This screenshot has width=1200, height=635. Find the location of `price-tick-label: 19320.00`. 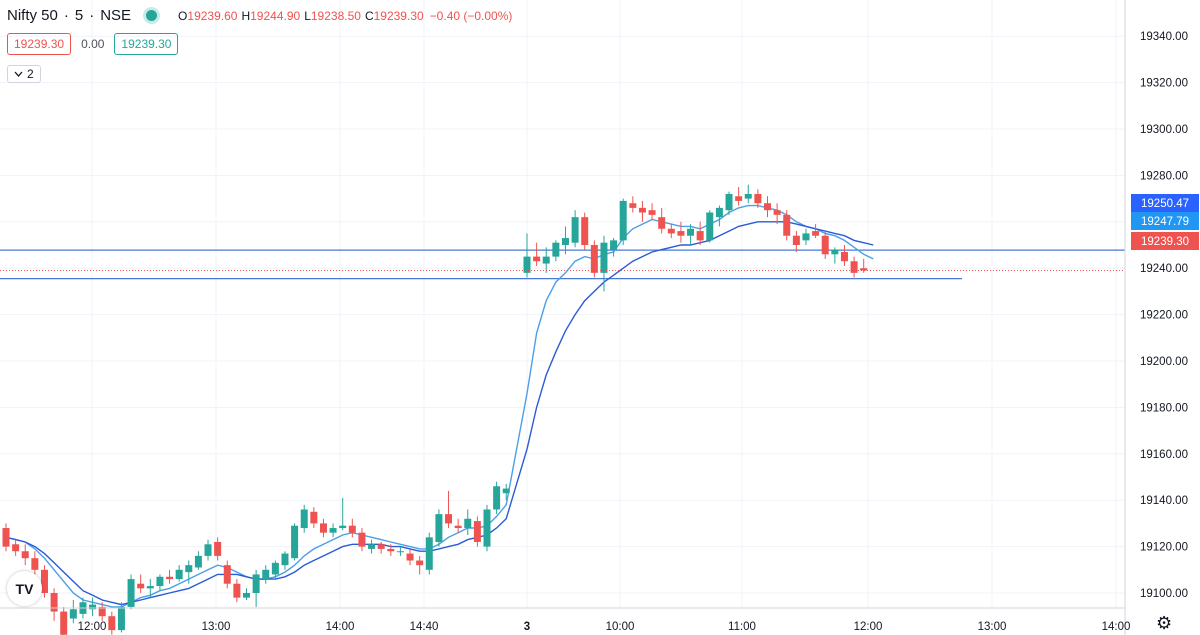

price-tick-label: 19320.00 is located at coordinates (1164, 84).